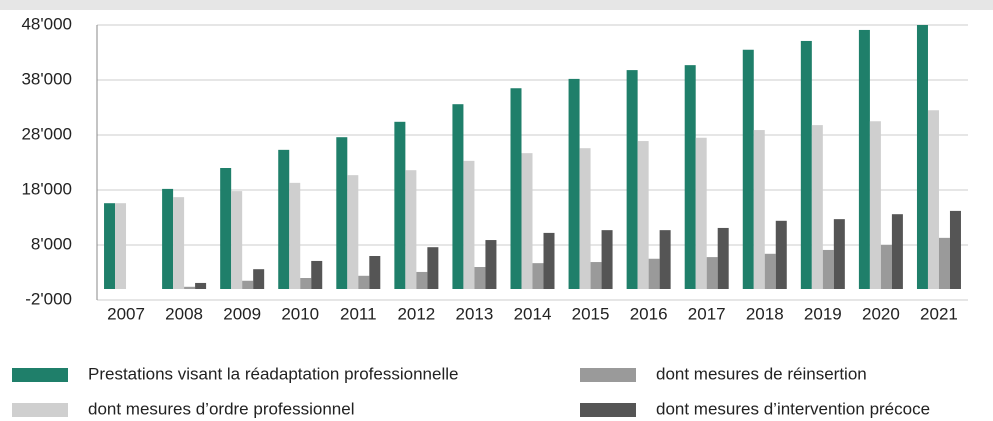 This screenshot has width=993, height=421. What do you see at coordinates (793, 408) in the screenshot?
I see `legend-label: dont mesures d’intervention précoce` at bounding box center [793, 408].